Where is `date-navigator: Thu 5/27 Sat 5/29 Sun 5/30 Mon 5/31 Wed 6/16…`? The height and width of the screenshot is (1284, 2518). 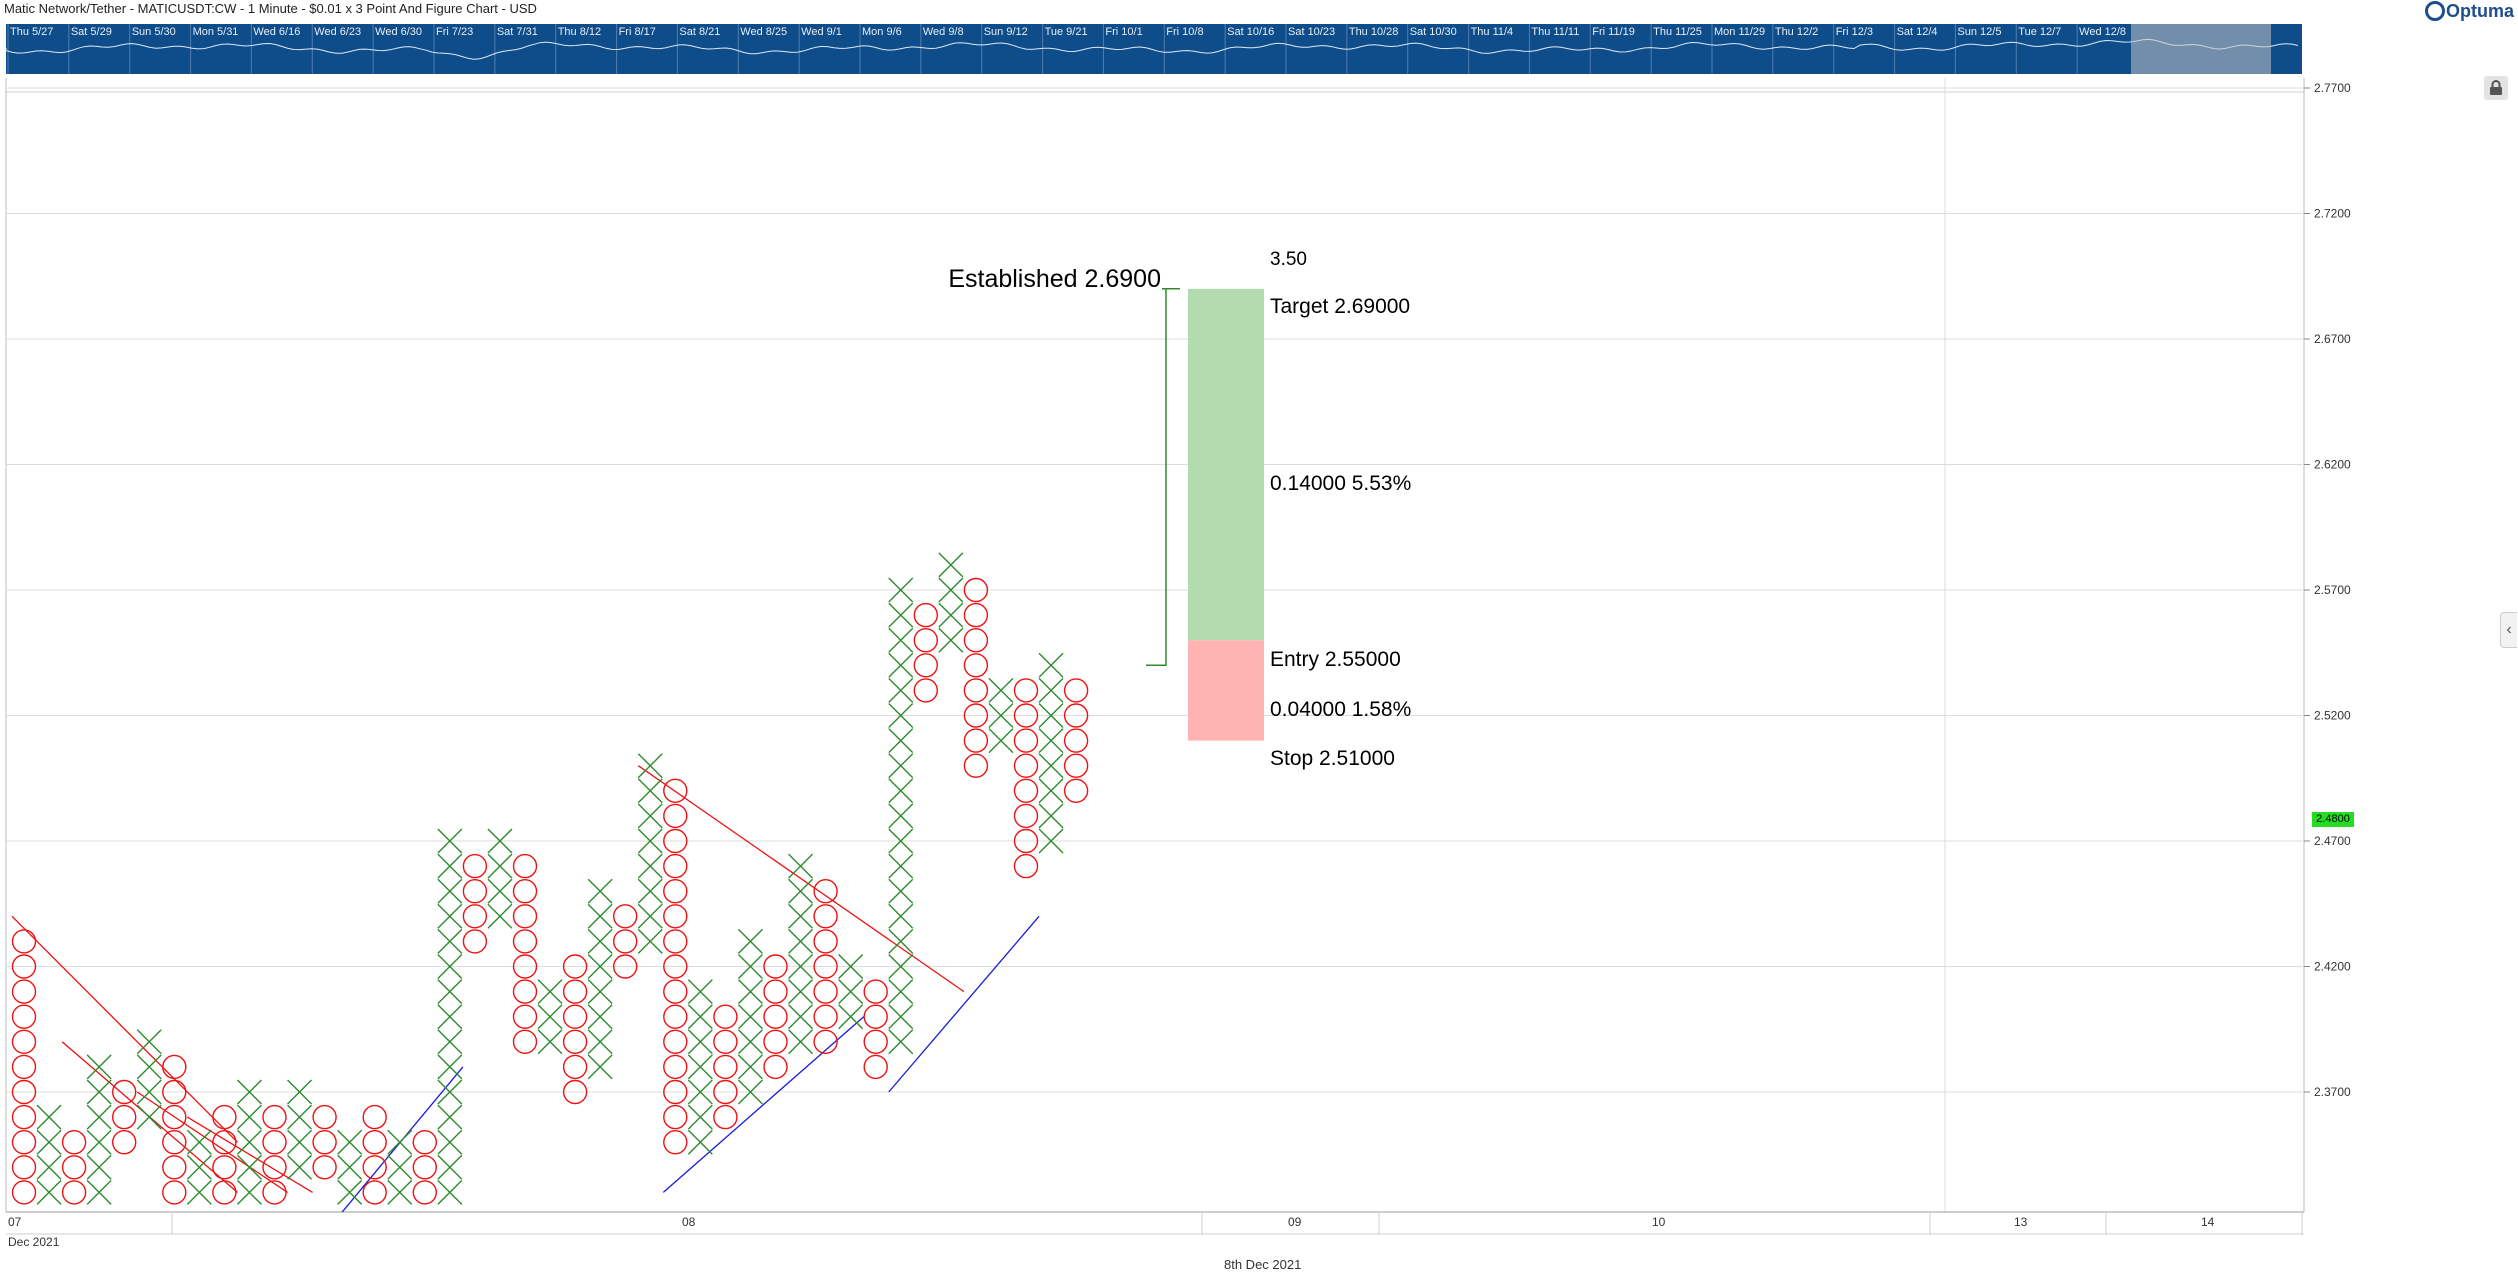 date-navigator: Thu 5/27 Sat 5/29 Sun 5/30 Mon 5/31 Wed 6/16… is located at coordinates (1154, 49).